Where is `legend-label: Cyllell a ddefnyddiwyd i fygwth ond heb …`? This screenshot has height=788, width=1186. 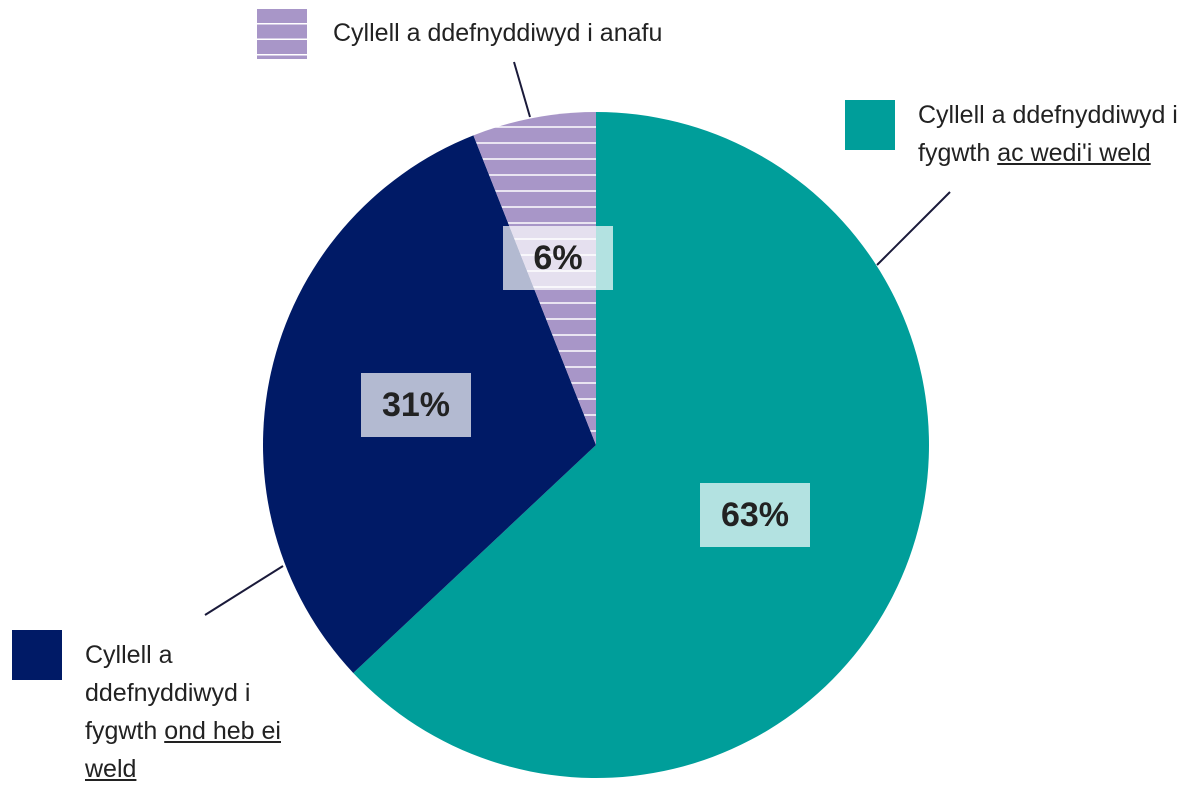
legend-label: Cyllell a ddefnyddiwyd i fygwth ond heb … is located at coordinates (187, 712).